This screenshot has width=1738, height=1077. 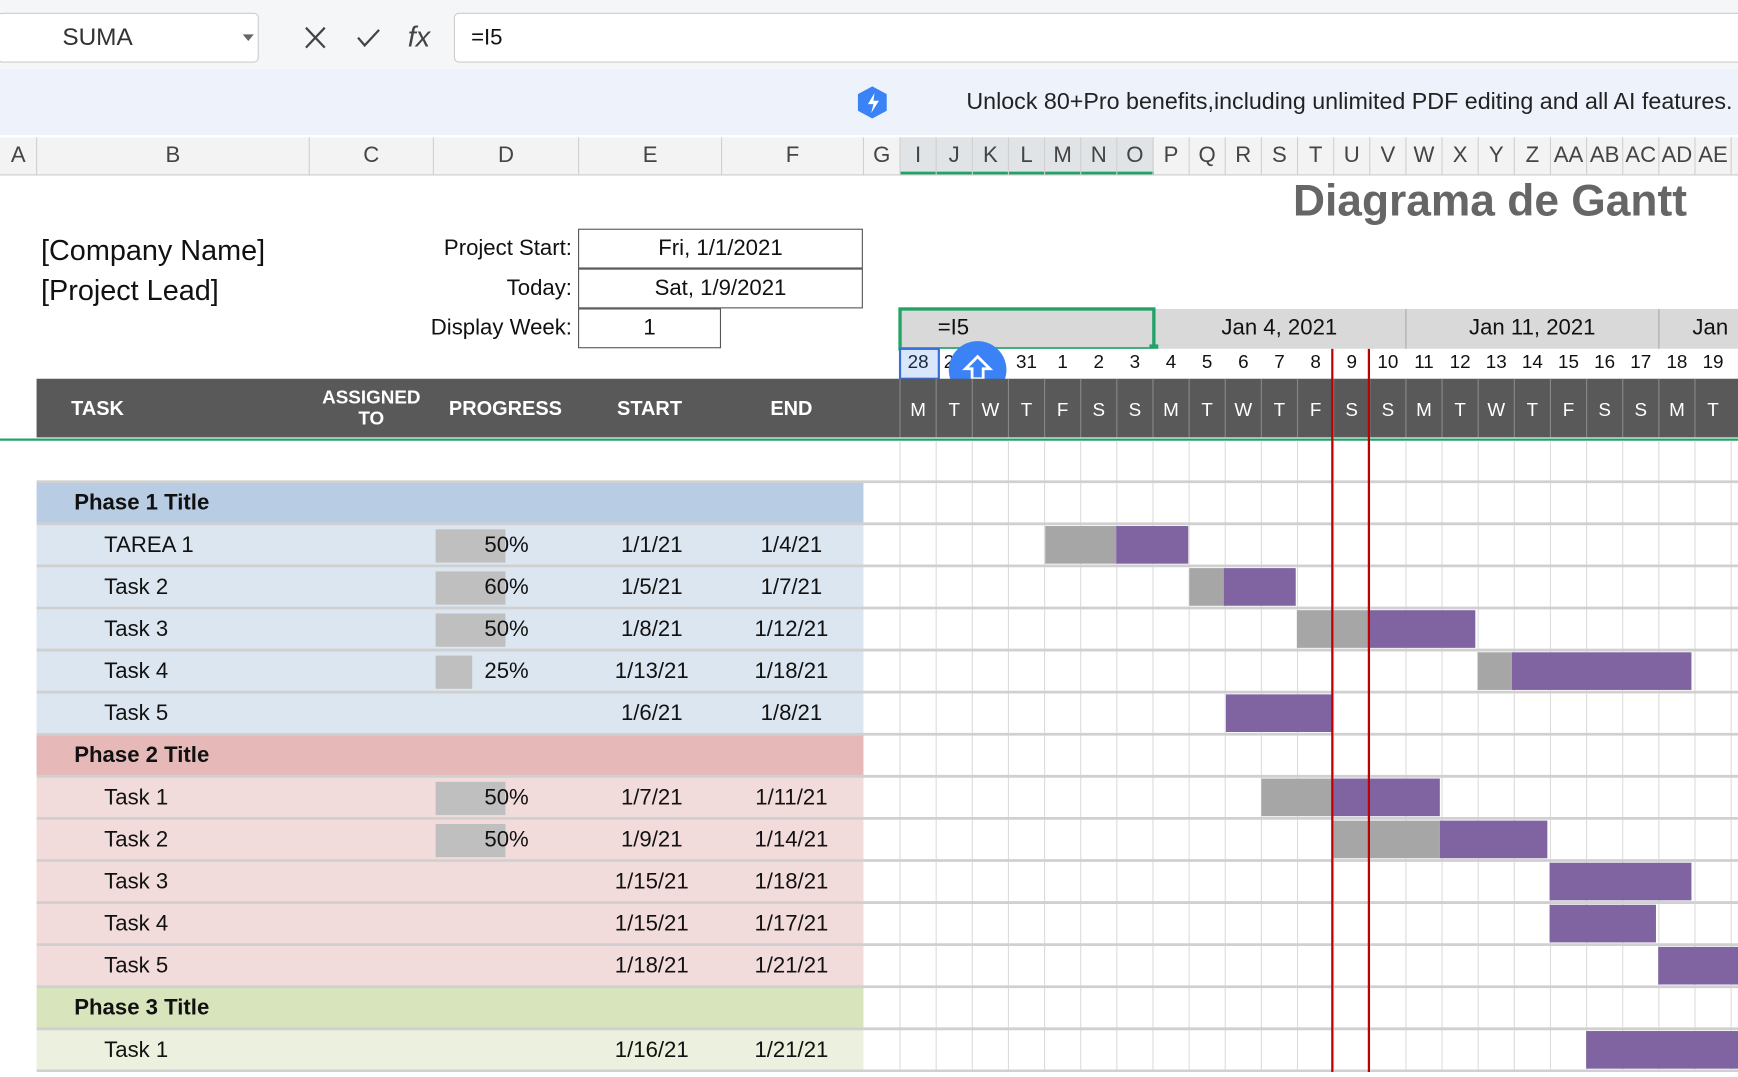 What do you see at coordinates (990, 154) in the screenshot?
I see `column-header: K` at bounding box center [990, 154].